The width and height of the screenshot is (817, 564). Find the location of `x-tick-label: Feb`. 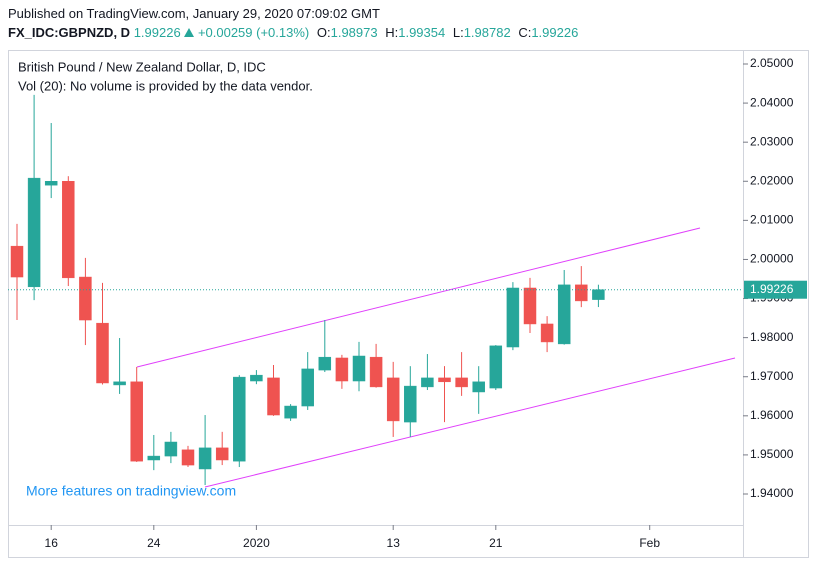

x-tick-label: Feb is located at coordinates (649, 543).